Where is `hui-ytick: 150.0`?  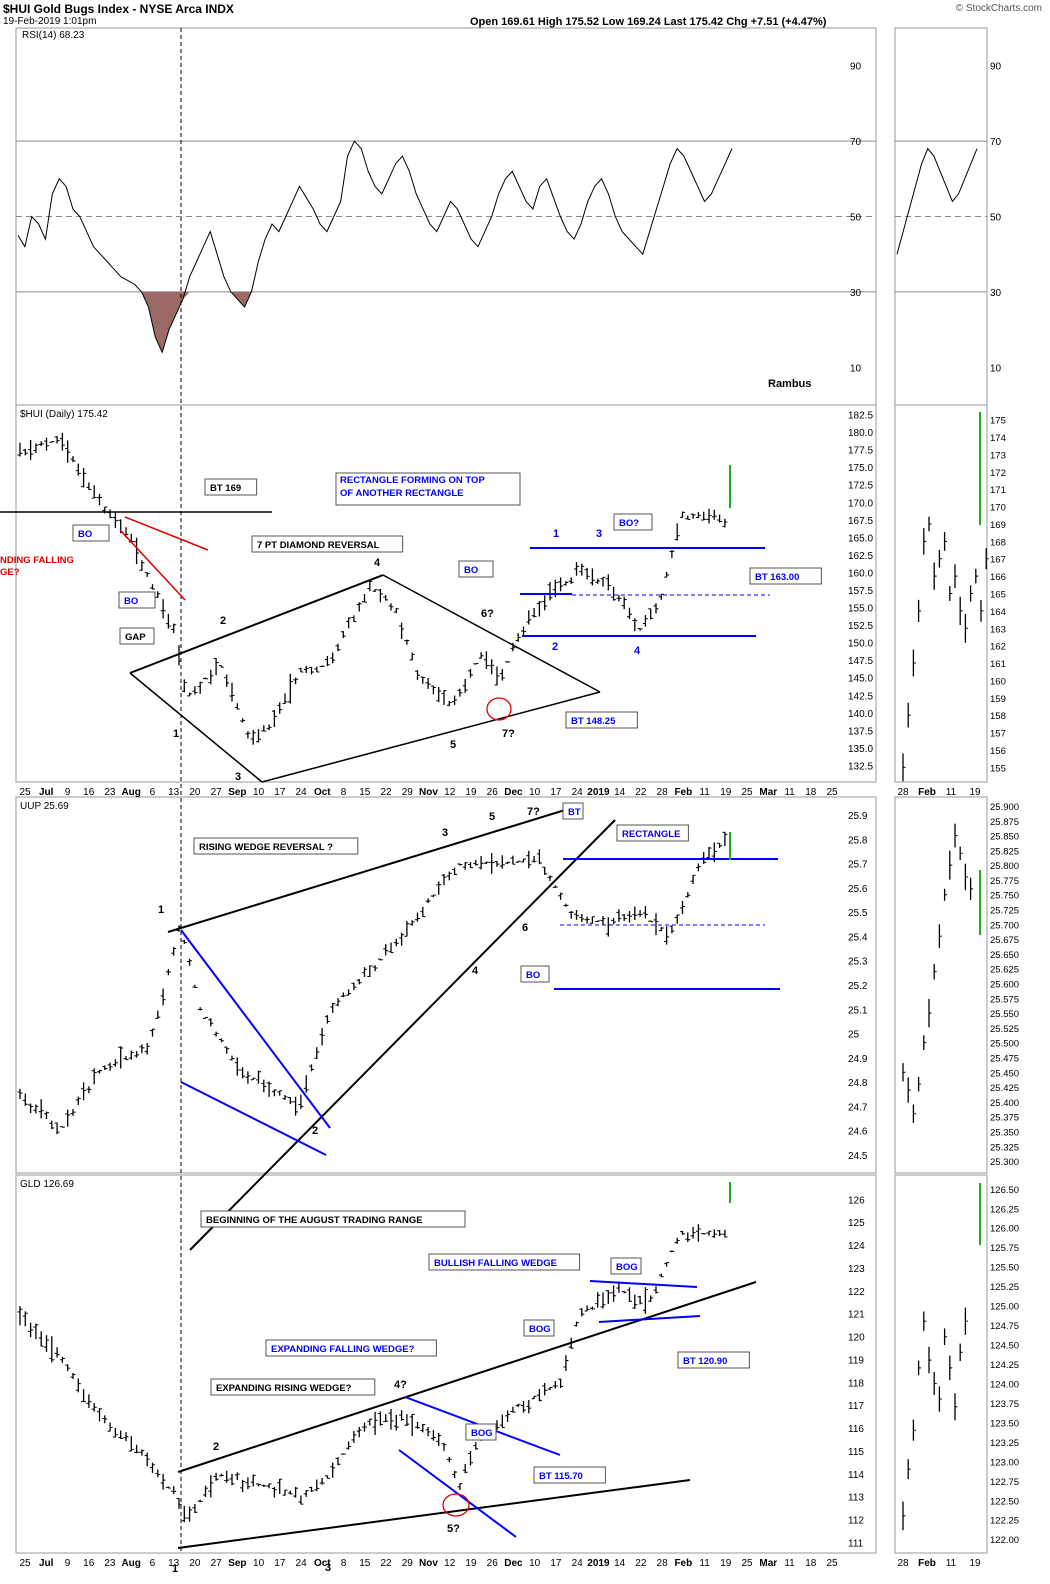 hui-ytick: 150.0 is located at coordinates (860, 644).